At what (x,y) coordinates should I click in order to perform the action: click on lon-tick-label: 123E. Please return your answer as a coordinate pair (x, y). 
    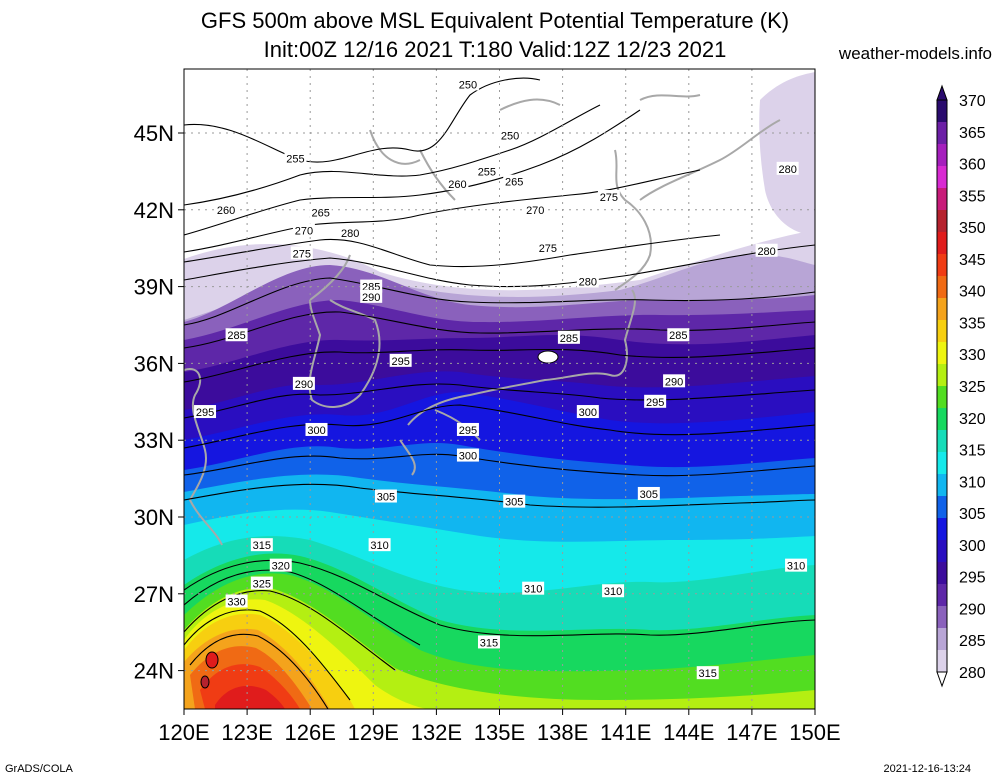
    Looking at the image, I should click on (246, 732).